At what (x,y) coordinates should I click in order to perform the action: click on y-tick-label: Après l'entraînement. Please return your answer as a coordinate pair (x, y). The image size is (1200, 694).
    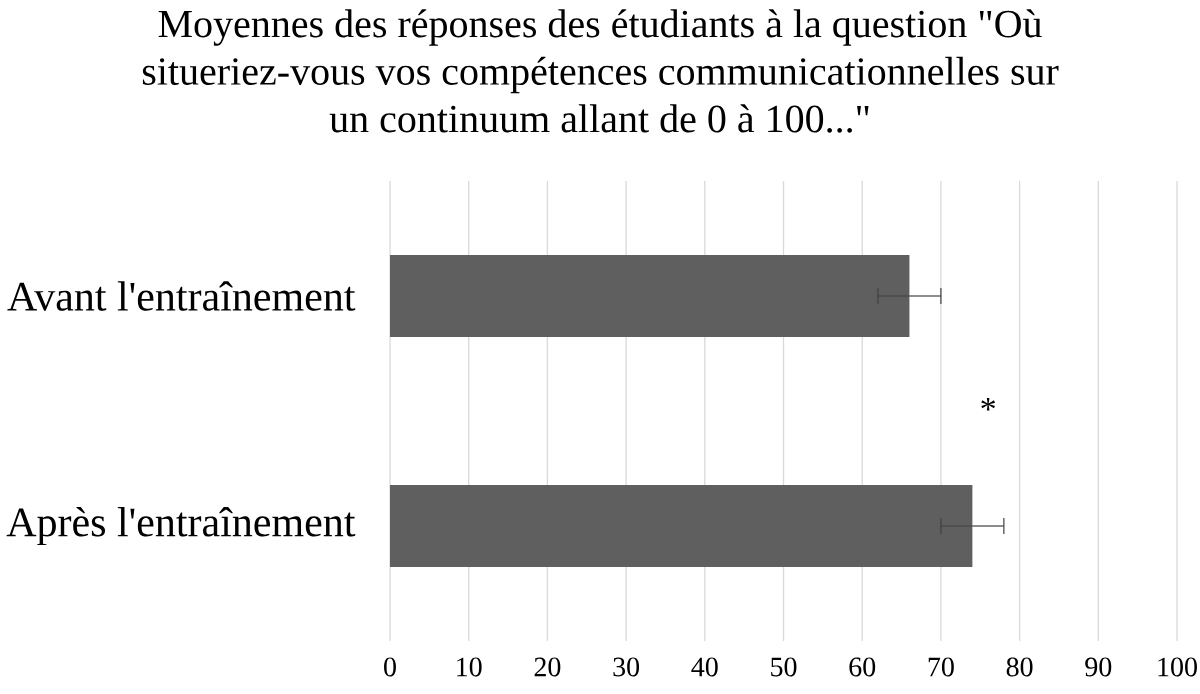
    Looking at the image, I should click on (181, 526).